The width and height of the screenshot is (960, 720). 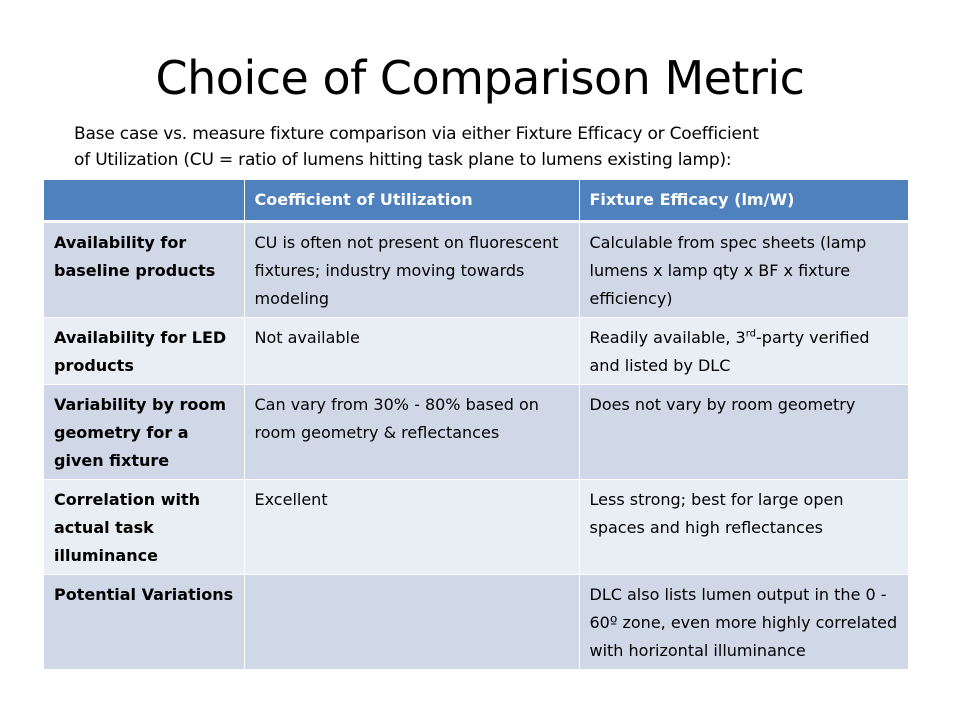 What do you see at coordinates (144, 351) in the screenshot?
I see `row-label-led-availability: Availability for LED products` at bounding box center [144, 351].